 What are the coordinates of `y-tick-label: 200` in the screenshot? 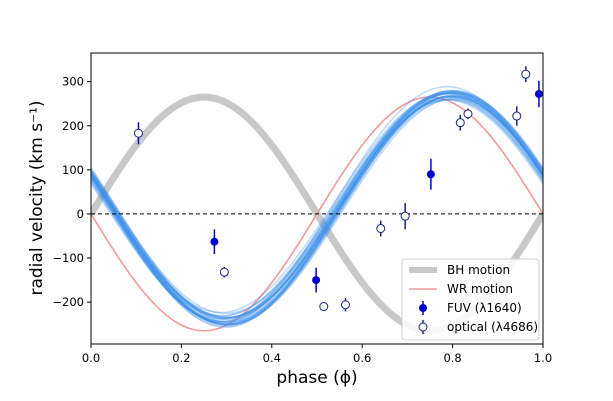 It's located at (73, 126).